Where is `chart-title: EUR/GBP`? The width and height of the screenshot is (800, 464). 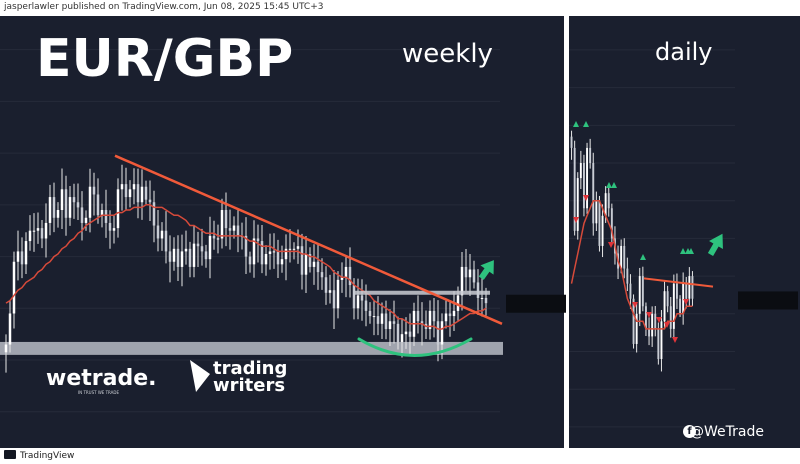
chart-title: EUR/GBP is located at coordinates (164, 59).